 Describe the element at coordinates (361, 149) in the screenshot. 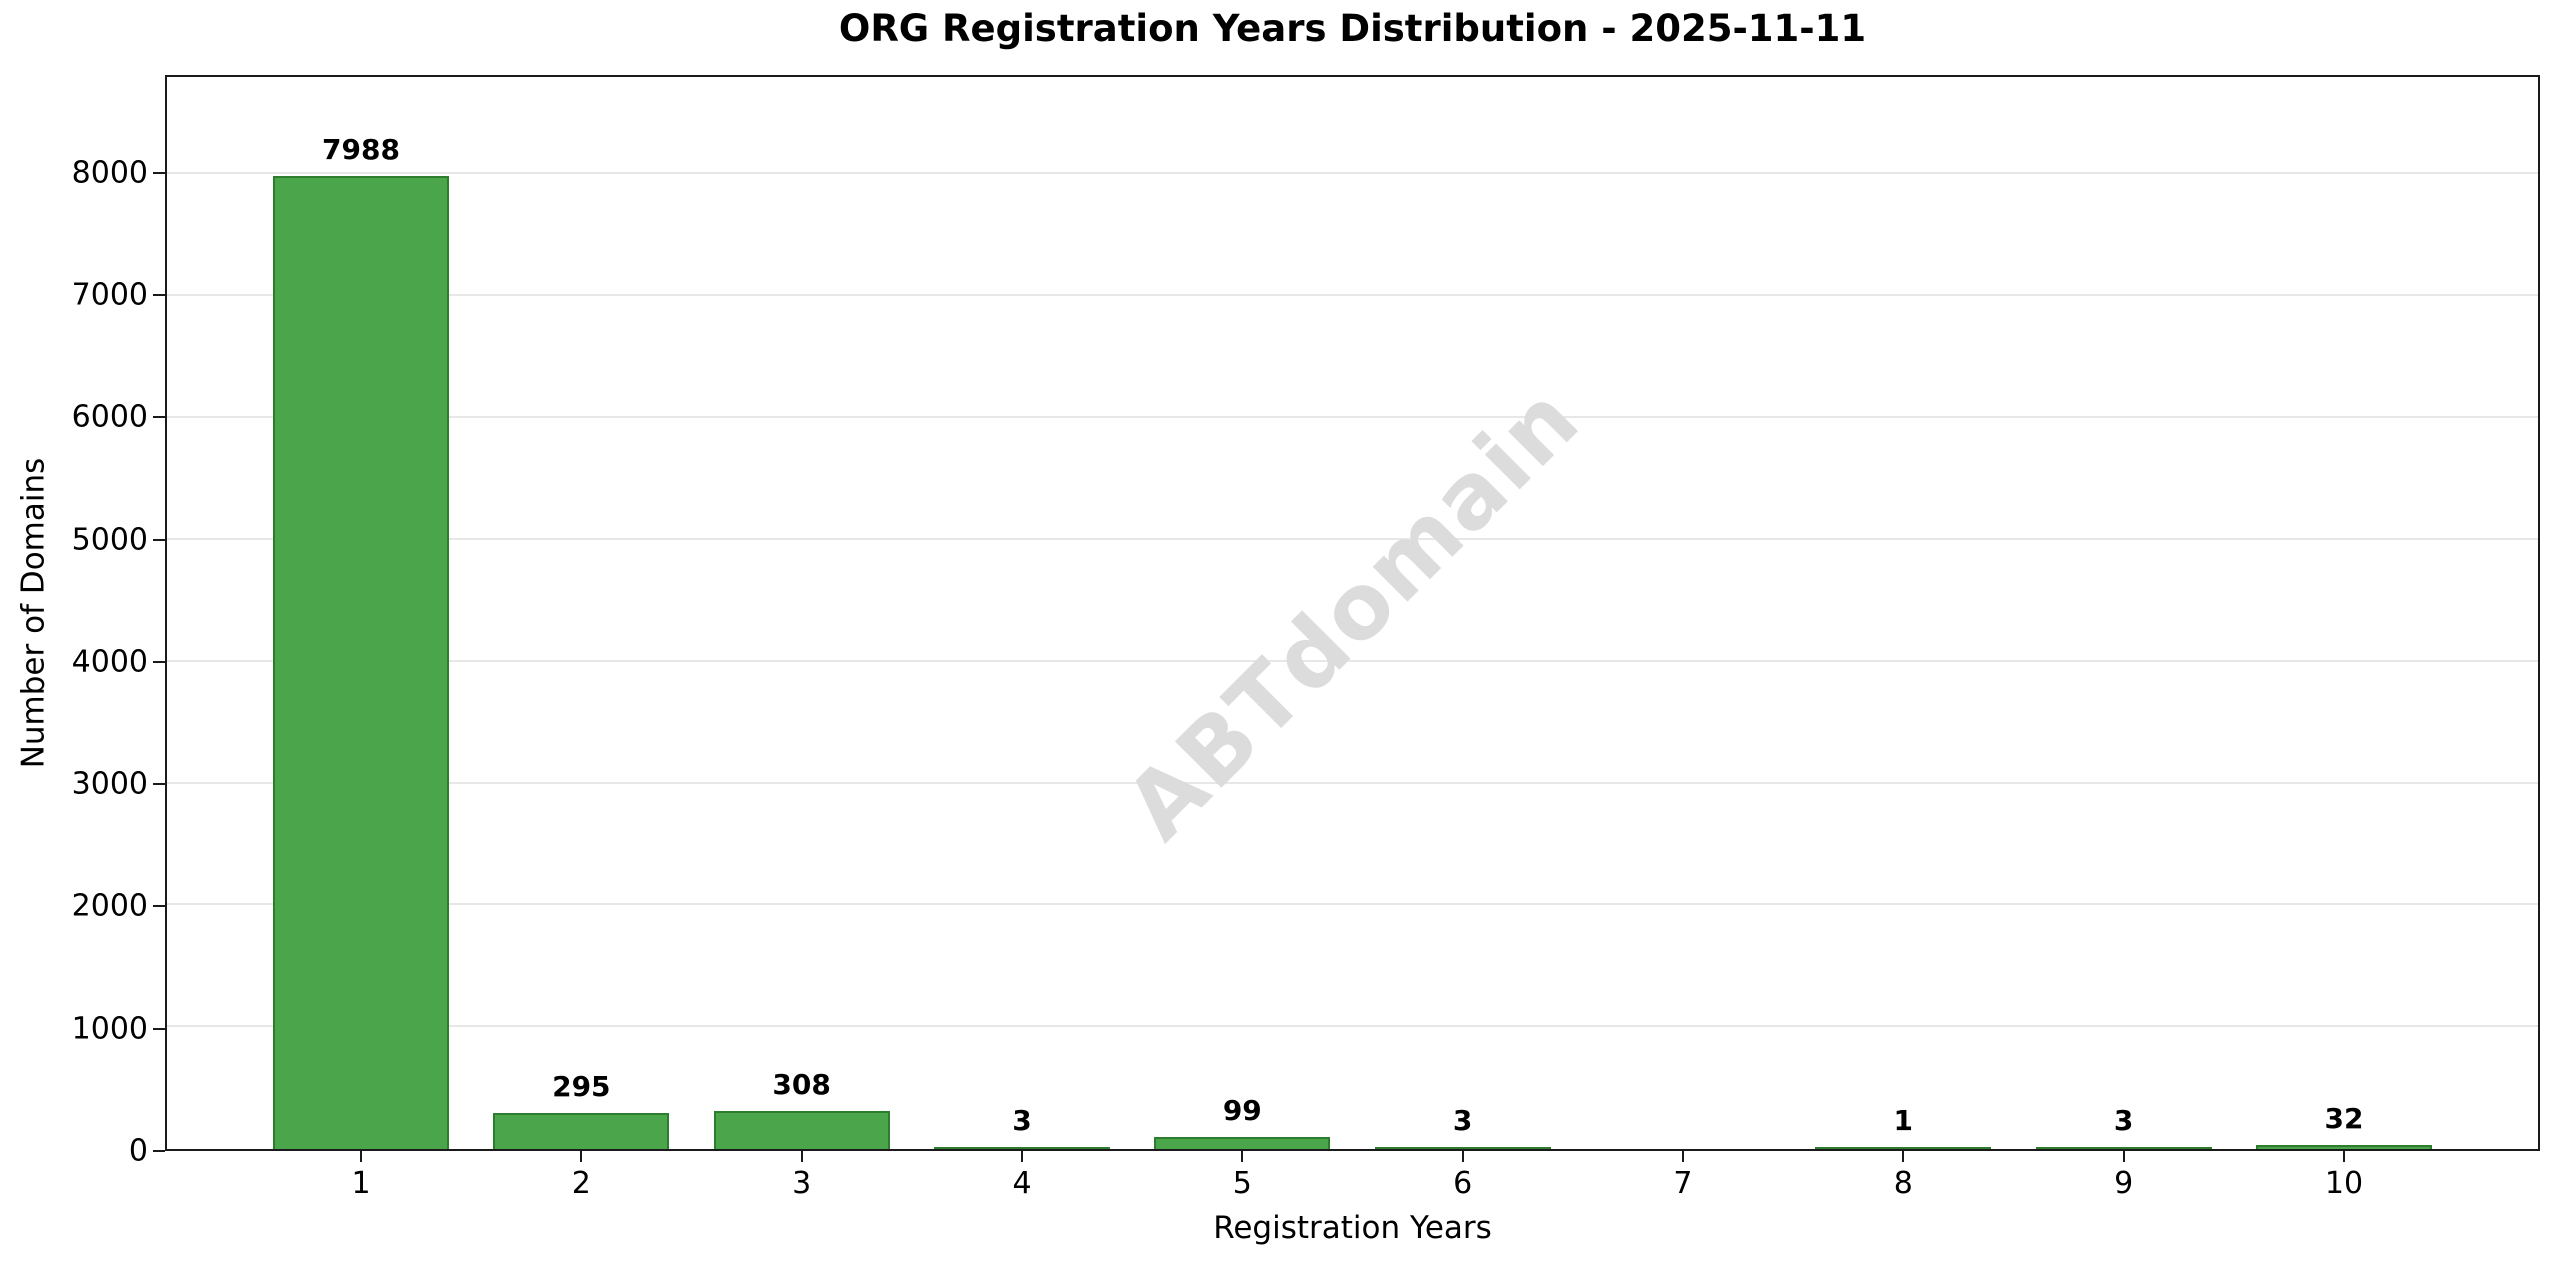

I see `bar-value-label: 7988` at that location.